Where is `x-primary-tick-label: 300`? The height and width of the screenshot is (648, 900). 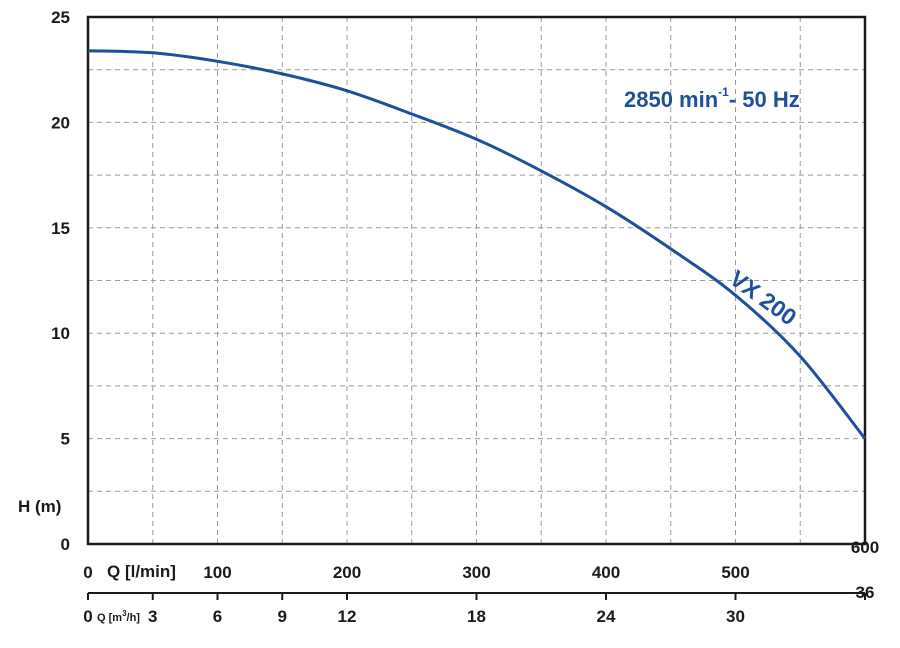 x-primary-tick-label: 300 is located at coordinates (476, 572).